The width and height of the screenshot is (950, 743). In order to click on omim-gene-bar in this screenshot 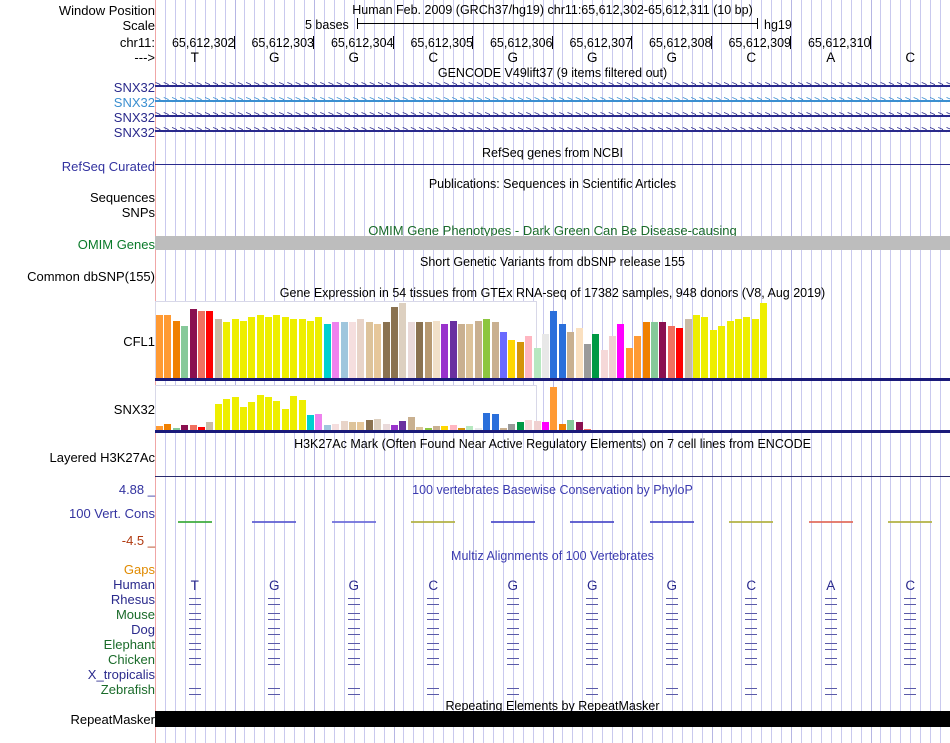, I will do `click(552, 243)`.